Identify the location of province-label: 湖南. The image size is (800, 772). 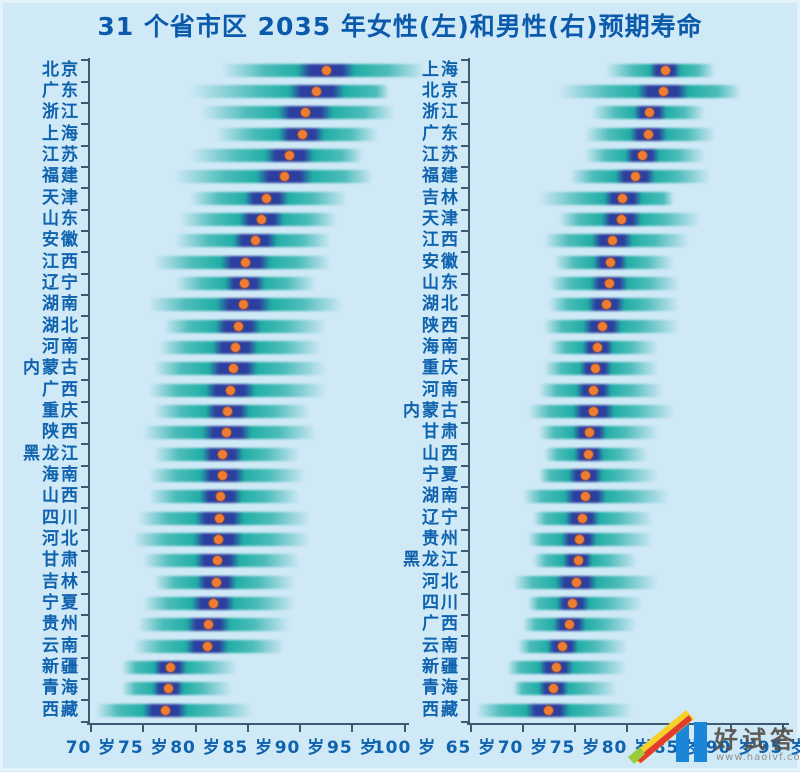
(441, 496).